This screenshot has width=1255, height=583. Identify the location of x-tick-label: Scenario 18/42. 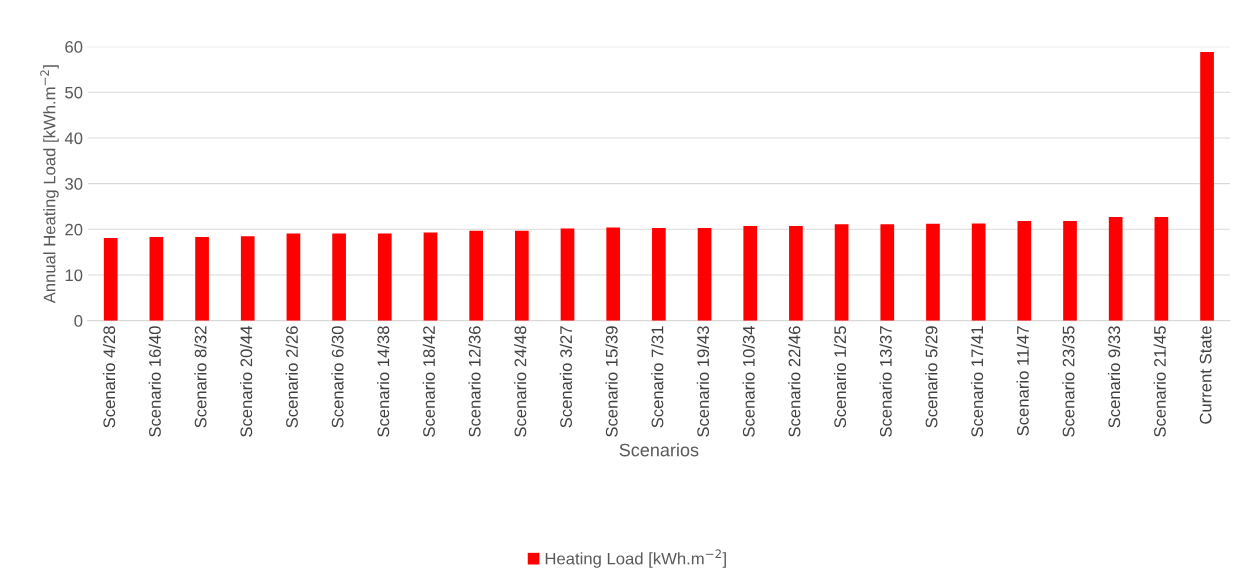
(428, 381).